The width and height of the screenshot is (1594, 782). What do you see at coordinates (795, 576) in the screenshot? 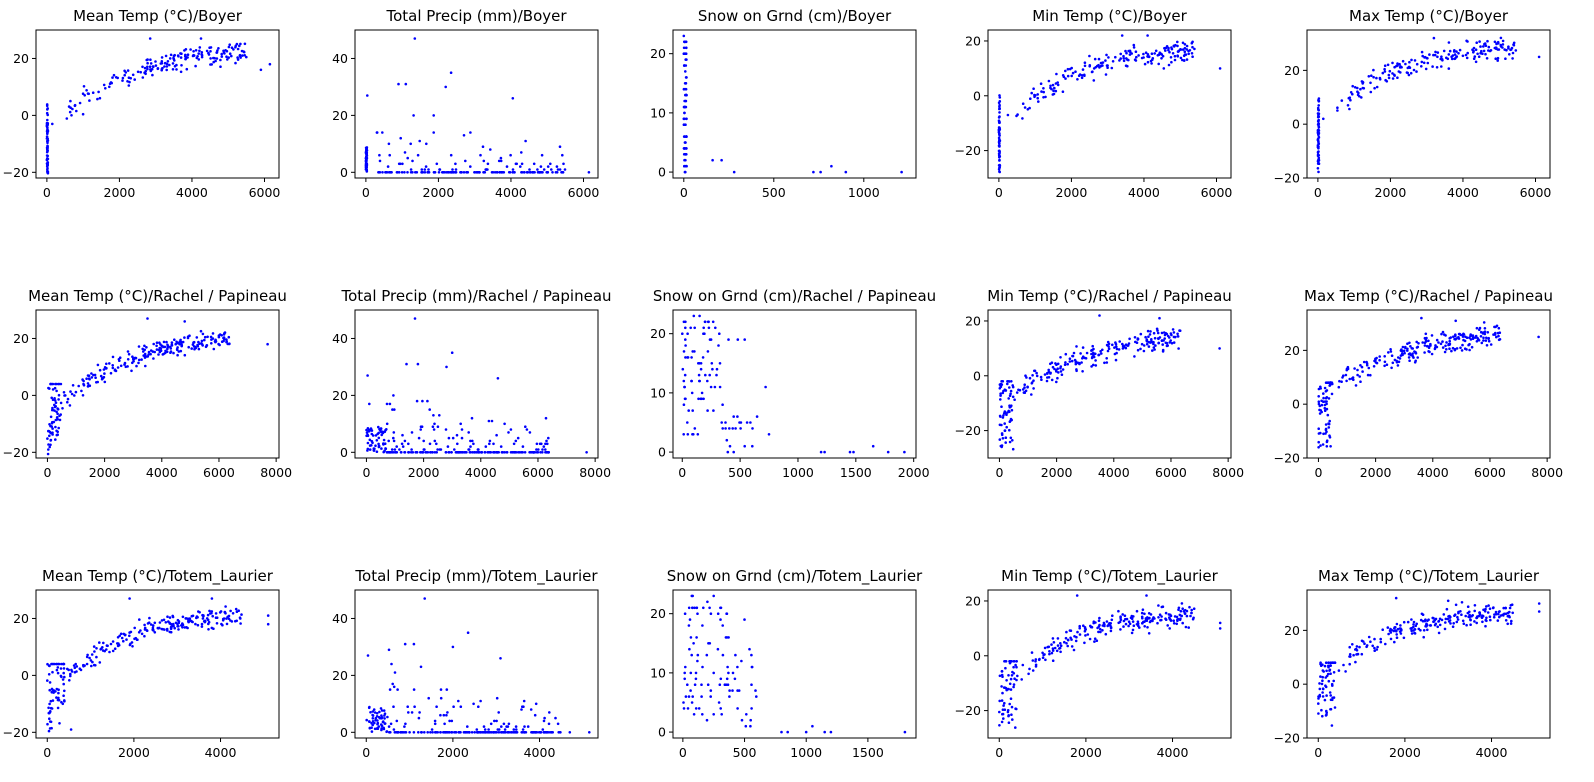
I see `plot-title: Snow on Grnd (cm)/Totem_Laurier` at bounding box center [795, 576].